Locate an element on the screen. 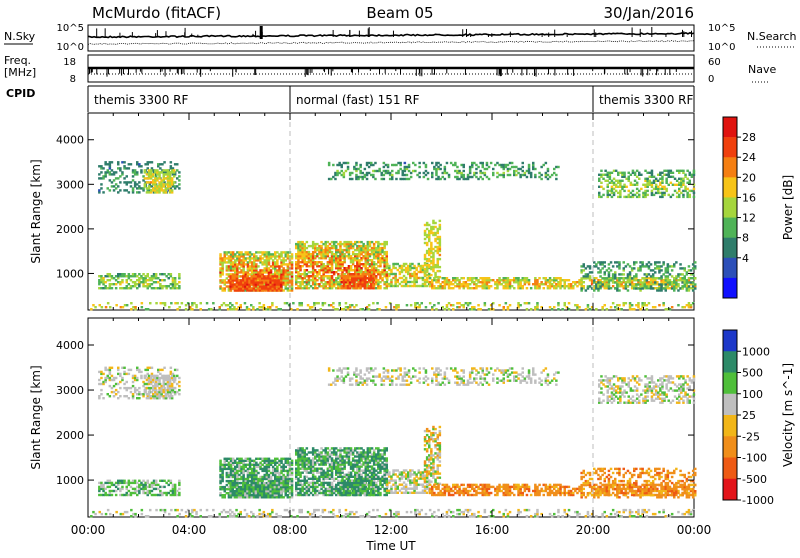  colorbar-tick-label: 28 is located at coordinates (749, 137).